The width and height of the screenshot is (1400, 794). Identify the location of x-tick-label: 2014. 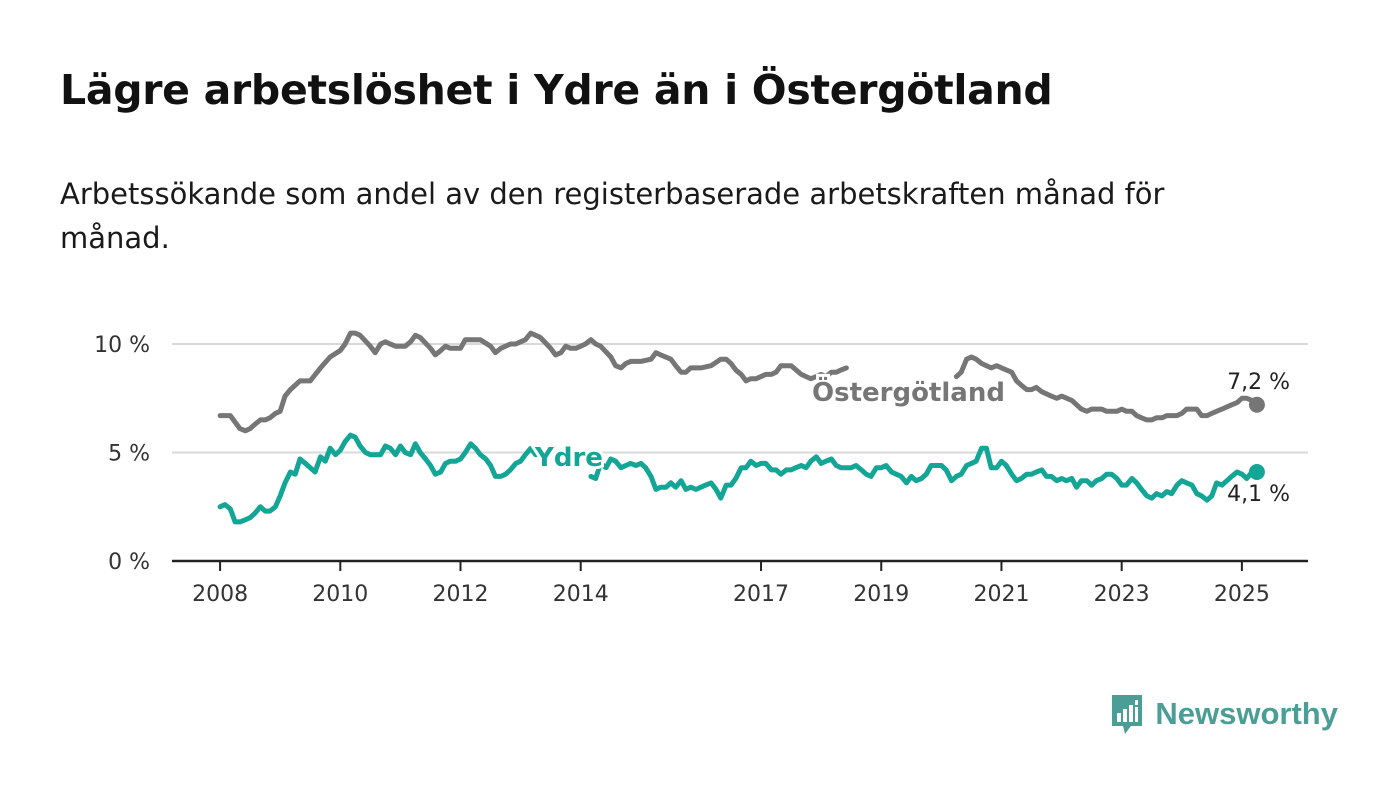
(581, 594).